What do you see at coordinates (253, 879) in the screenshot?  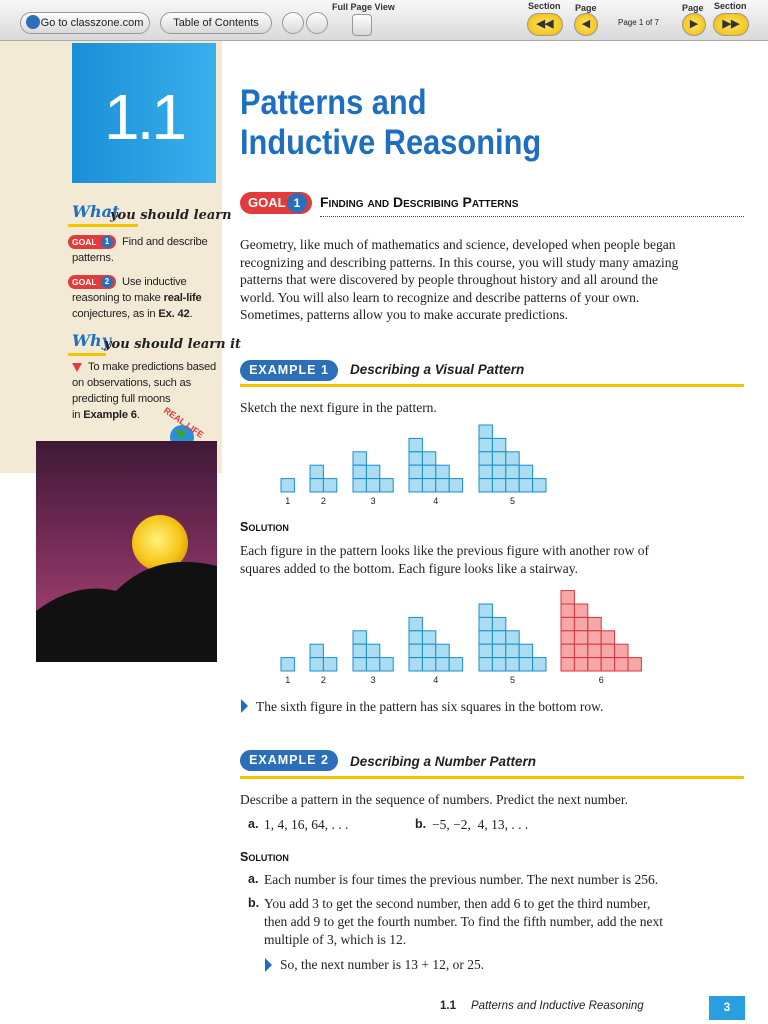 I see `part-label: a.` at bounding box center [253, 879].